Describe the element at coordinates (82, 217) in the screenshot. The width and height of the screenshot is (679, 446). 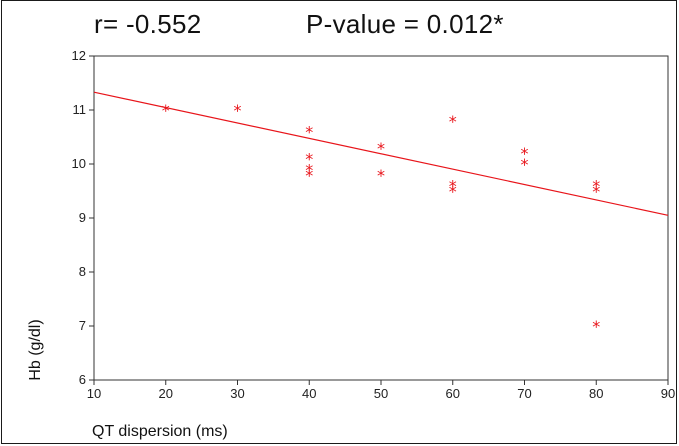
I see `y-tick-label: 9` at that location.